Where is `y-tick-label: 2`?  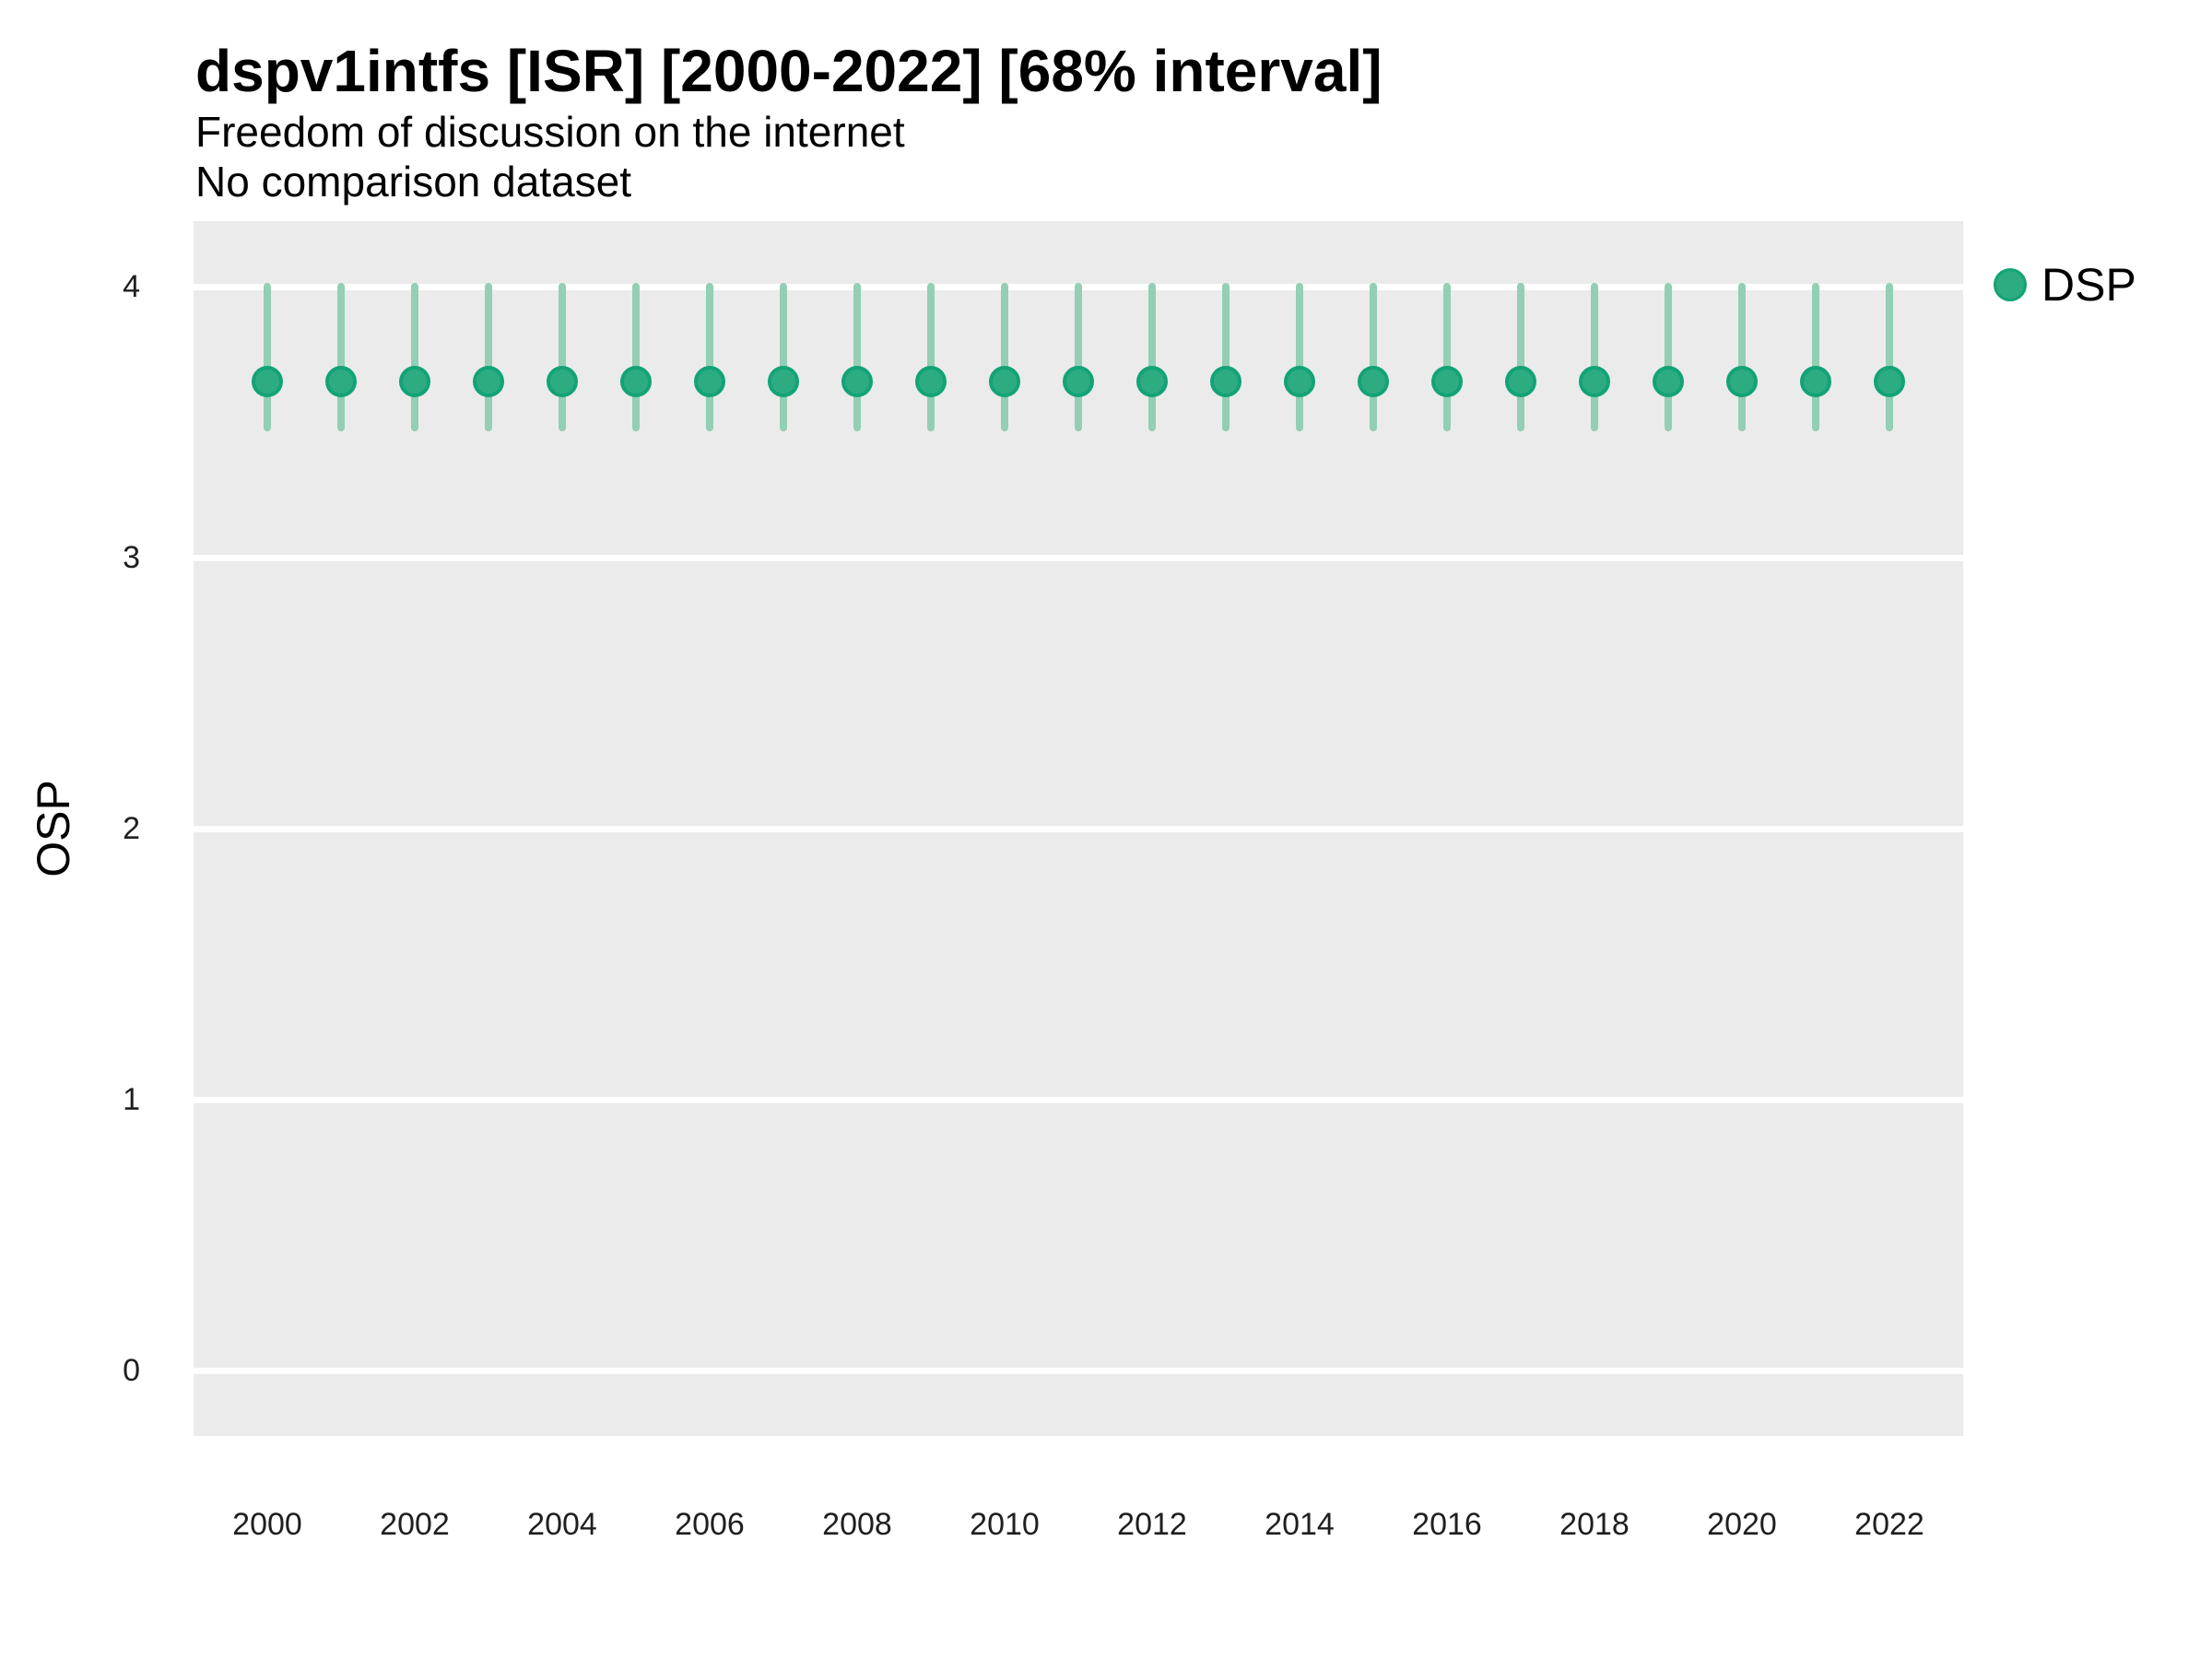 y-tick-label: 2 is located at coordinates (131, 828).